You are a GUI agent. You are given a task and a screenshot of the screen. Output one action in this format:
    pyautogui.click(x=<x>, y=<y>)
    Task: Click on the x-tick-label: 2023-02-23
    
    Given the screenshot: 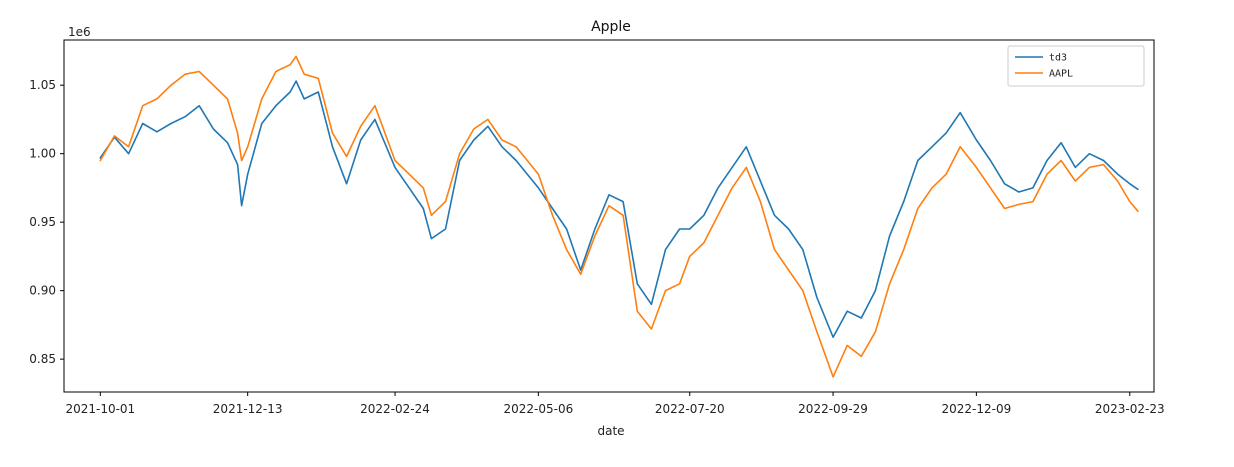 What is the action you would take?
    pyautogui.click(x=1130, y=409)
    